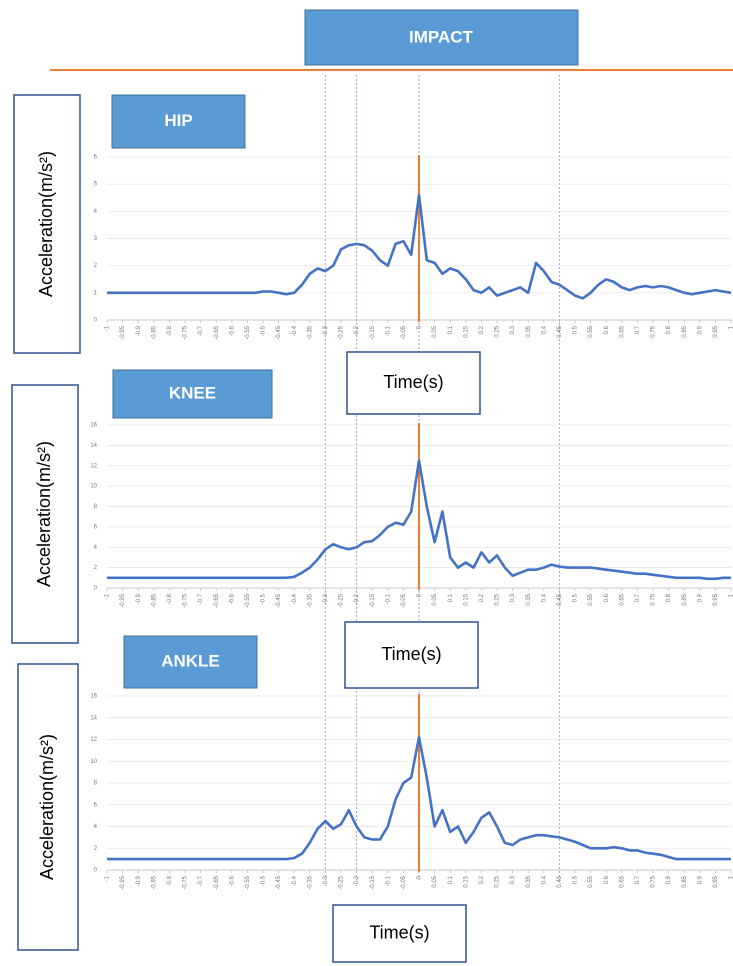 Image resolution: width=733 pixels, height=966 pixels. I want to click on header: IMPACT, so click(441, 36).